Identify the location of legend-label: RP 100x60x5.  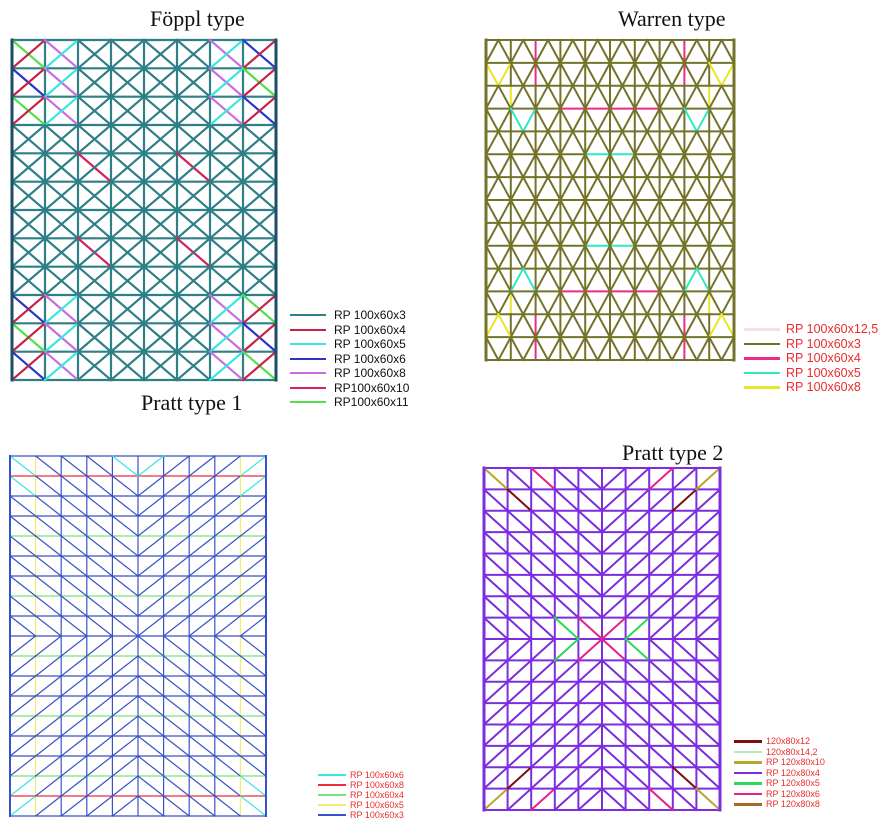
(370, 344).